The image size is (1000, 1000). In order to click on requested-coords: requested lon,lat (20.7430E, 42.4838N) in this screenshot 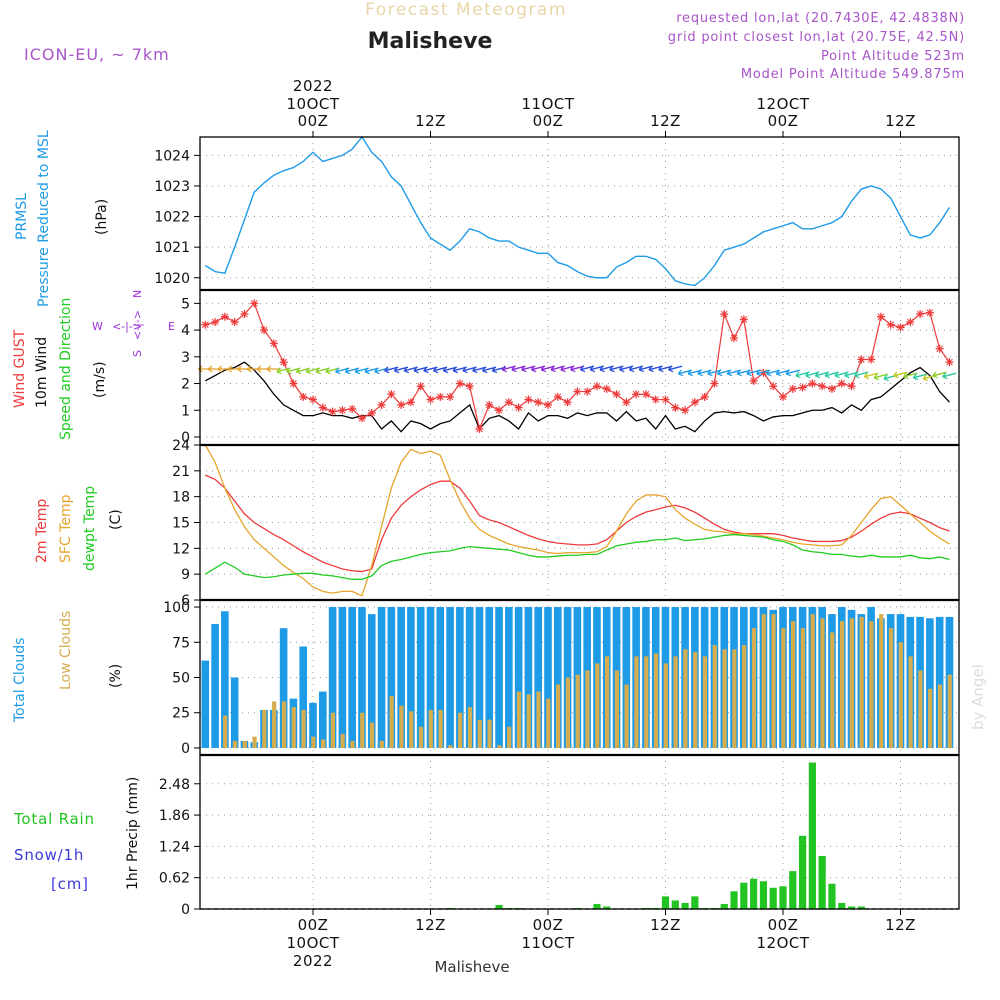, I will do `click(820, 18)`.